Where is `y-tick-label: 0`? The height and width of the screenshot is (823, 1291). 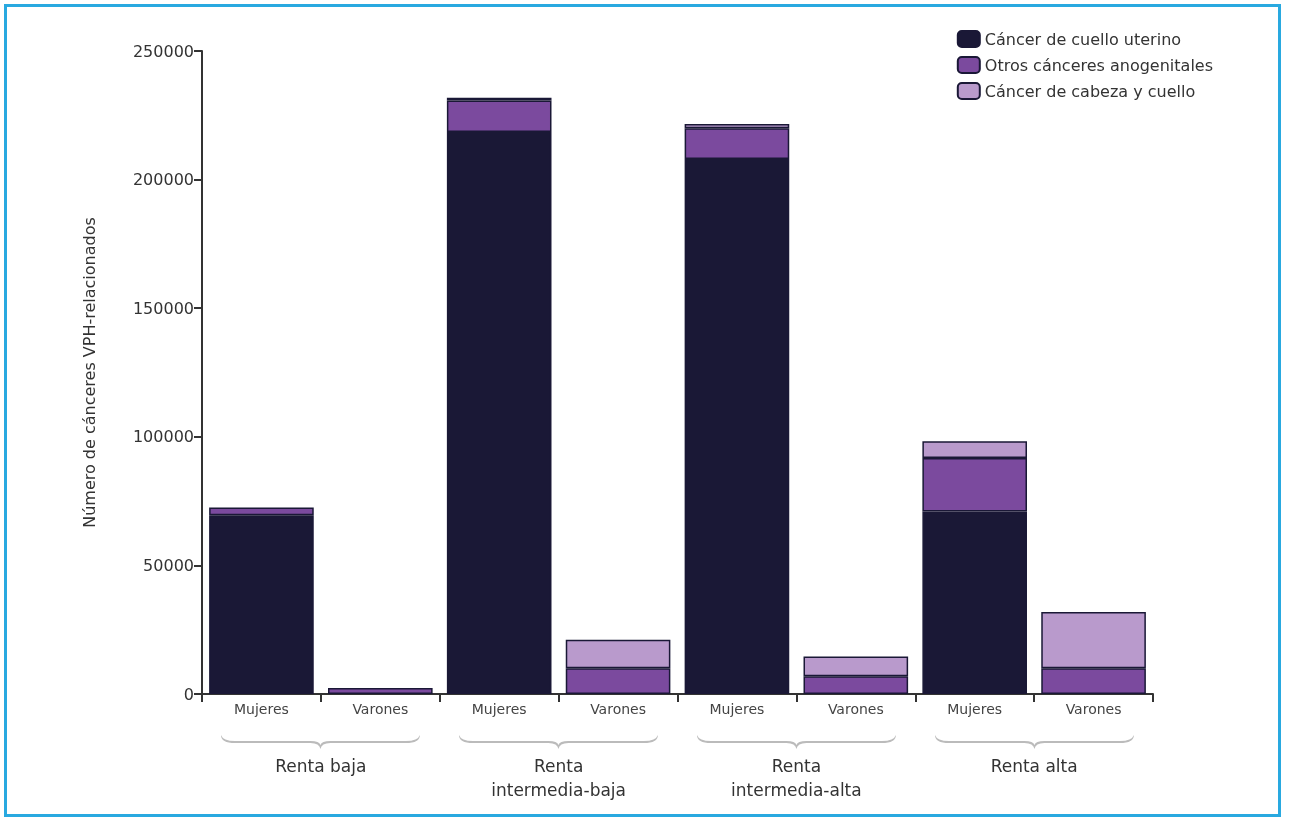 y-tick-label: 0 is located at coordinates (188, 694).